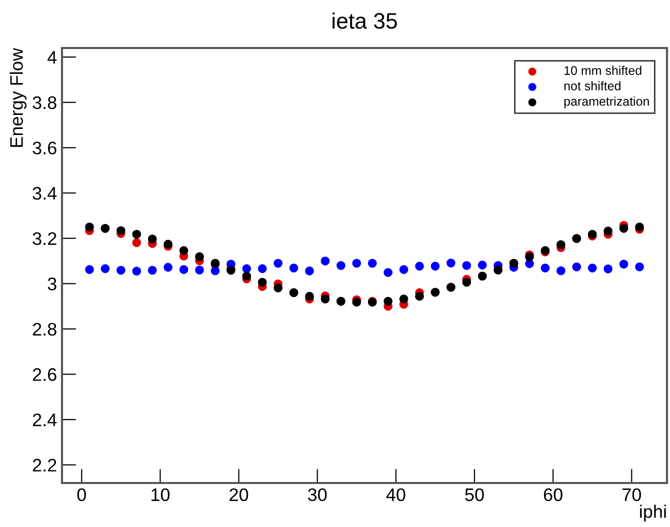 The width and height of the screenshot is (670, 527). I want to click on y-tick-label: 3, so click(52, 284).